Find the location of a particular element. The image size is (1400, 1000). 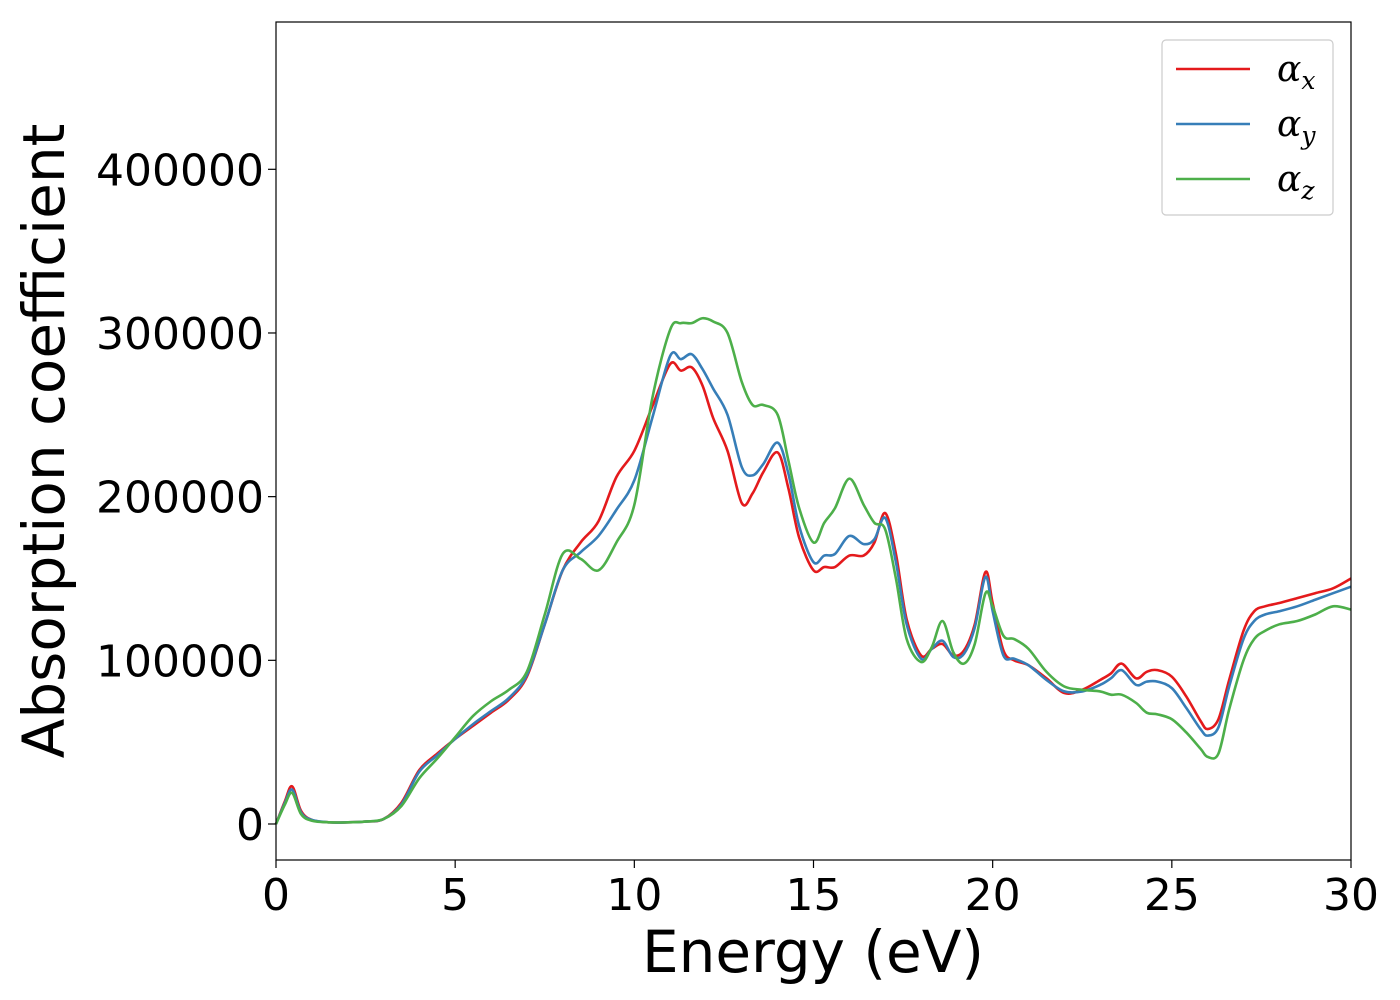

x-tick-label: 20 is located at coordinates (993, 895).